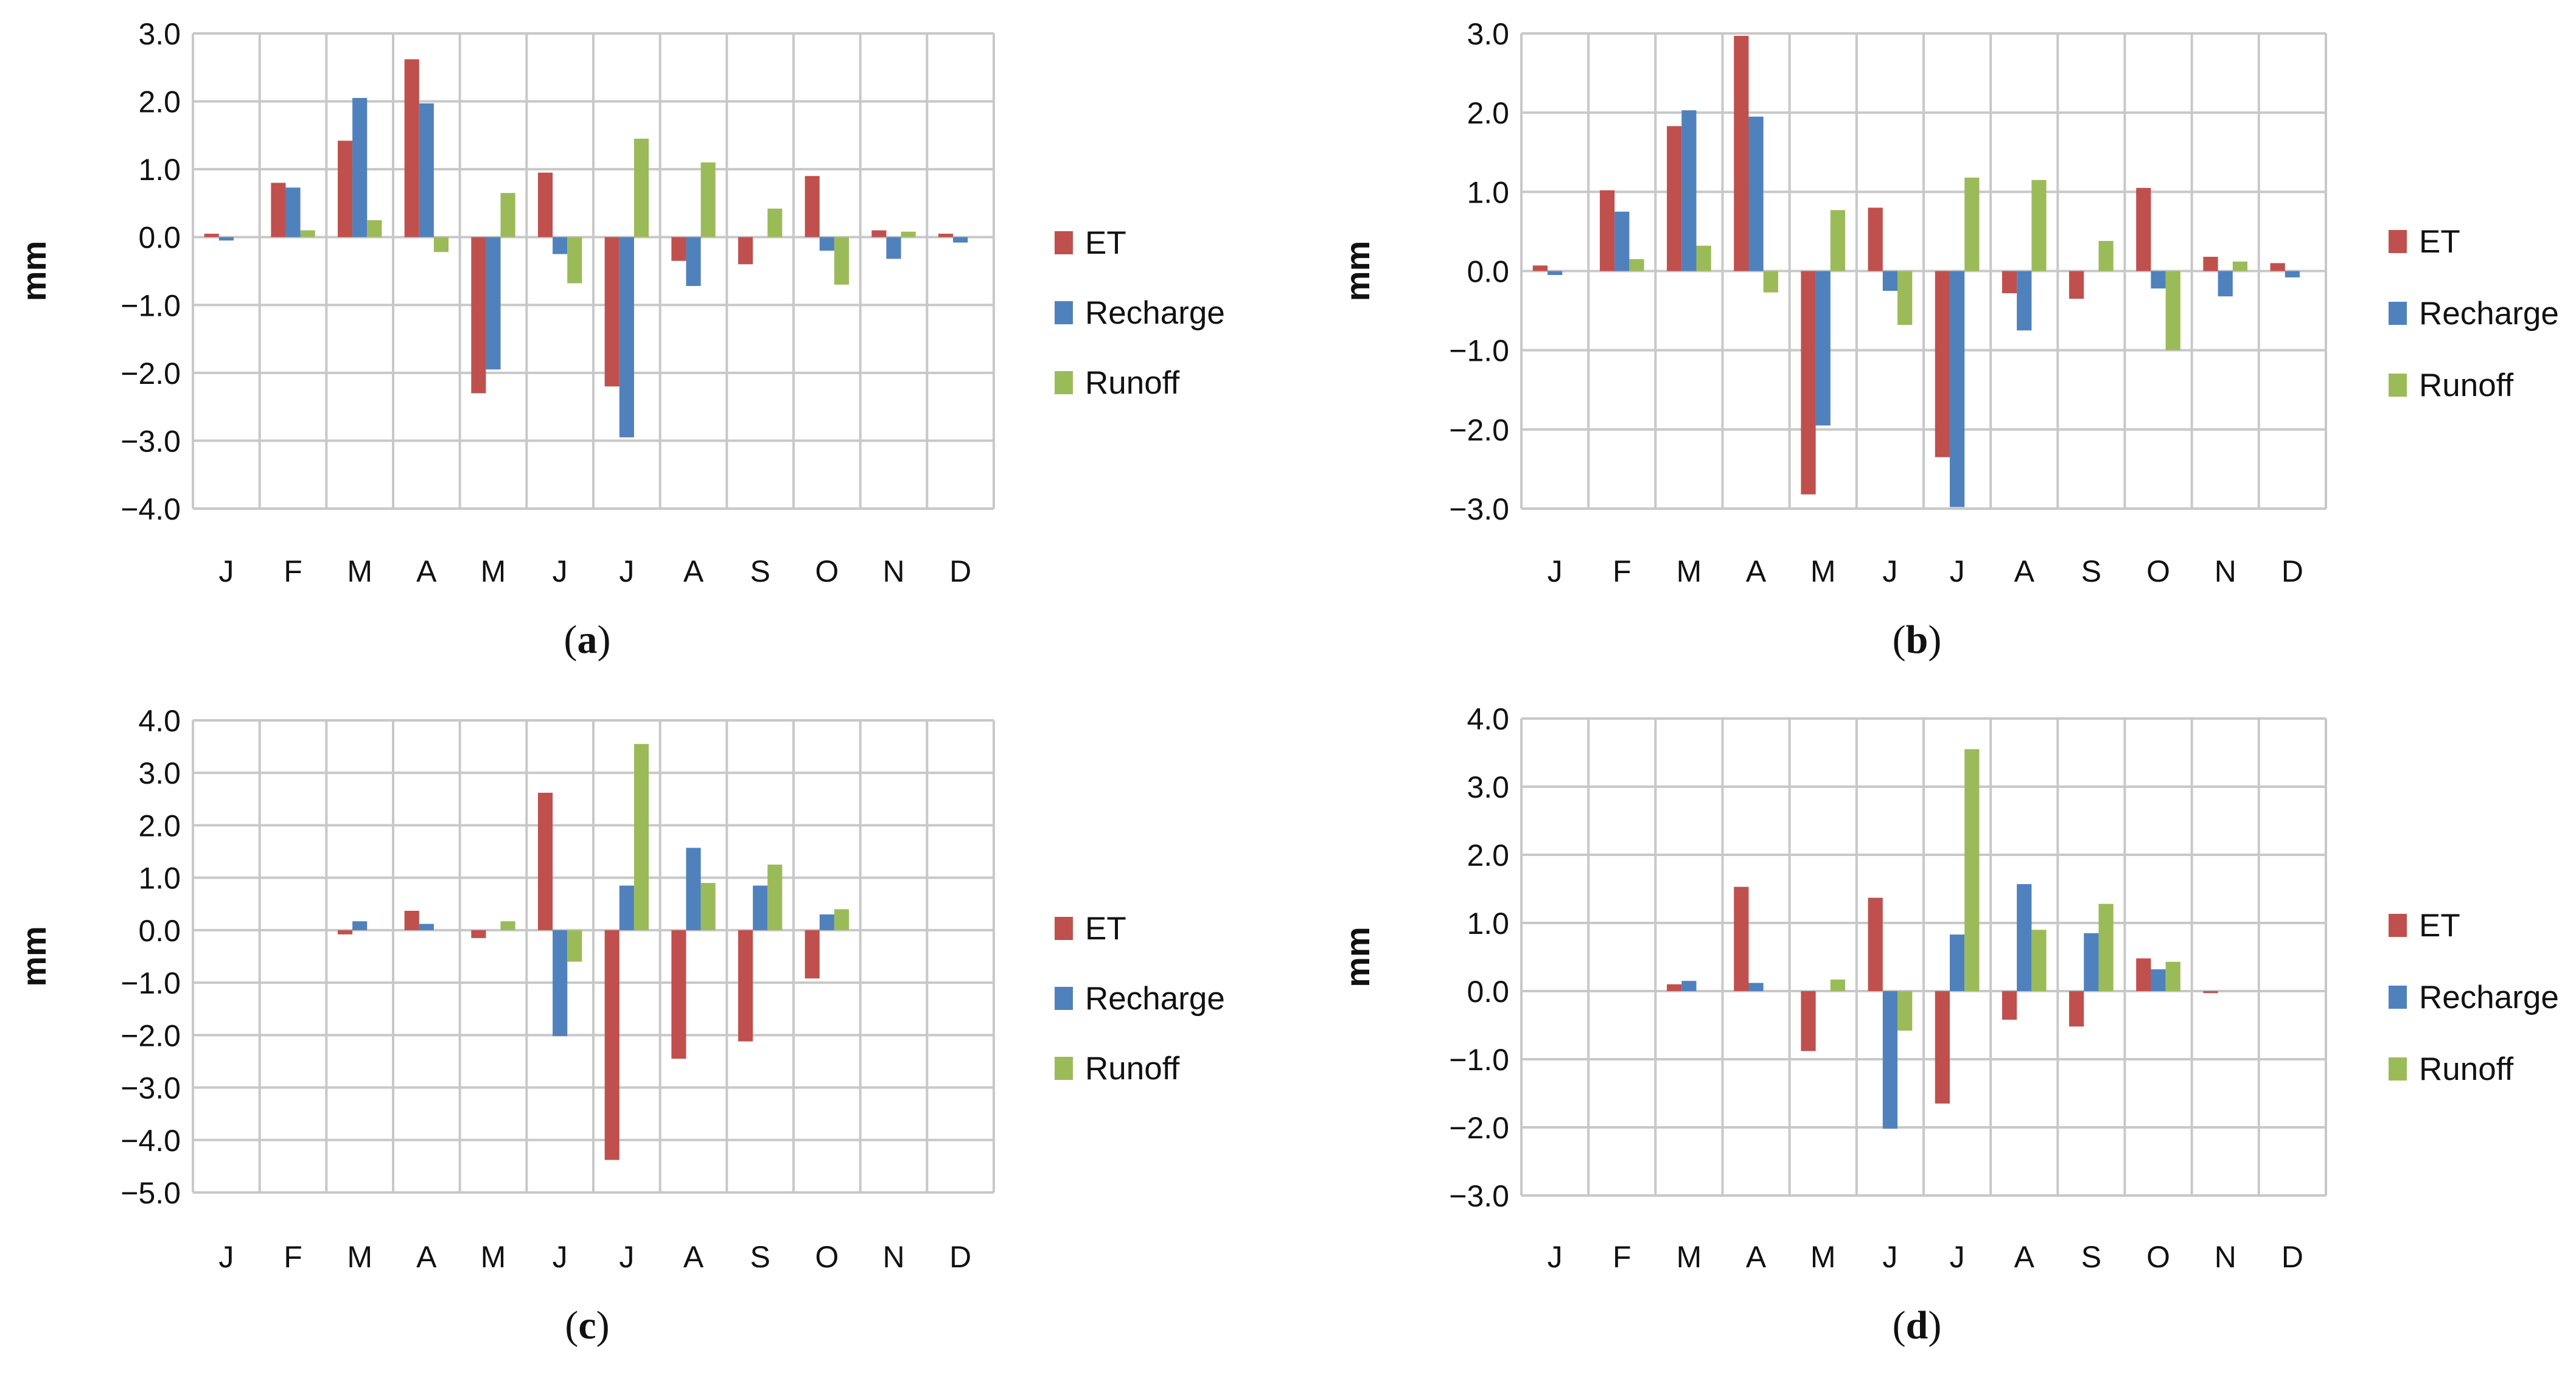  I want to click on legend-swatch-recharge, so click(1064, 998).